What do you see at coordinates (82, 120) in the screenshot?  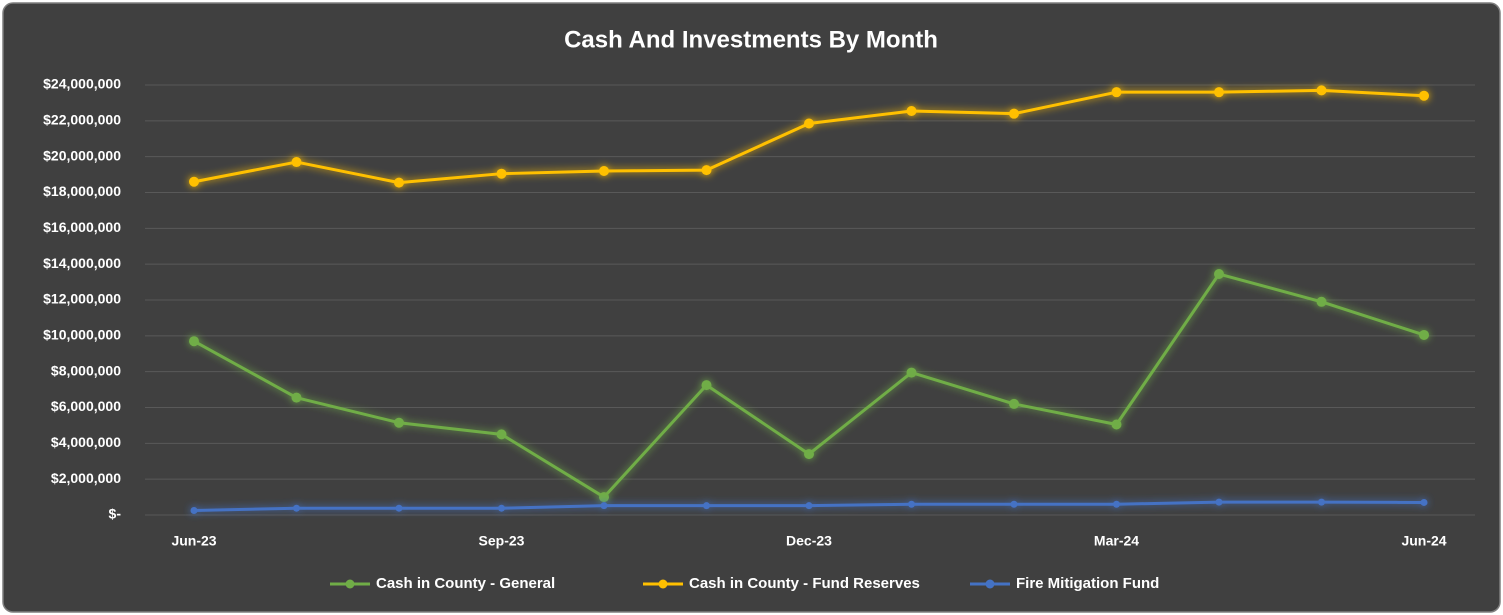 I see `y-tick-label: $22,000,000` at bounding box center [82, 120].